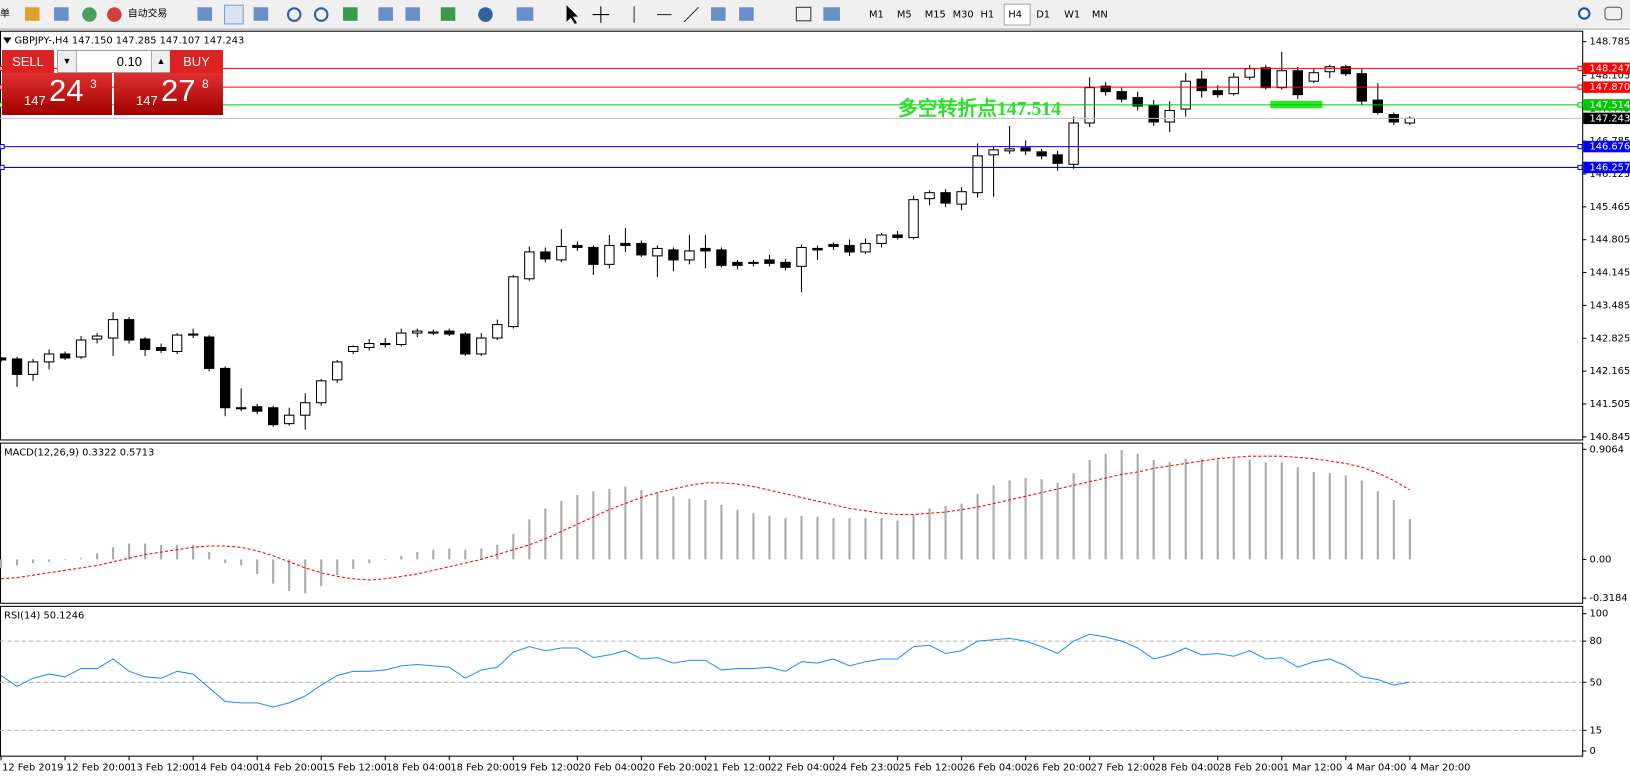  What do you see at coordinates (129, 61) in the screenshot?
I see `lots-value: 0.10` at bounding box center [129, 61].